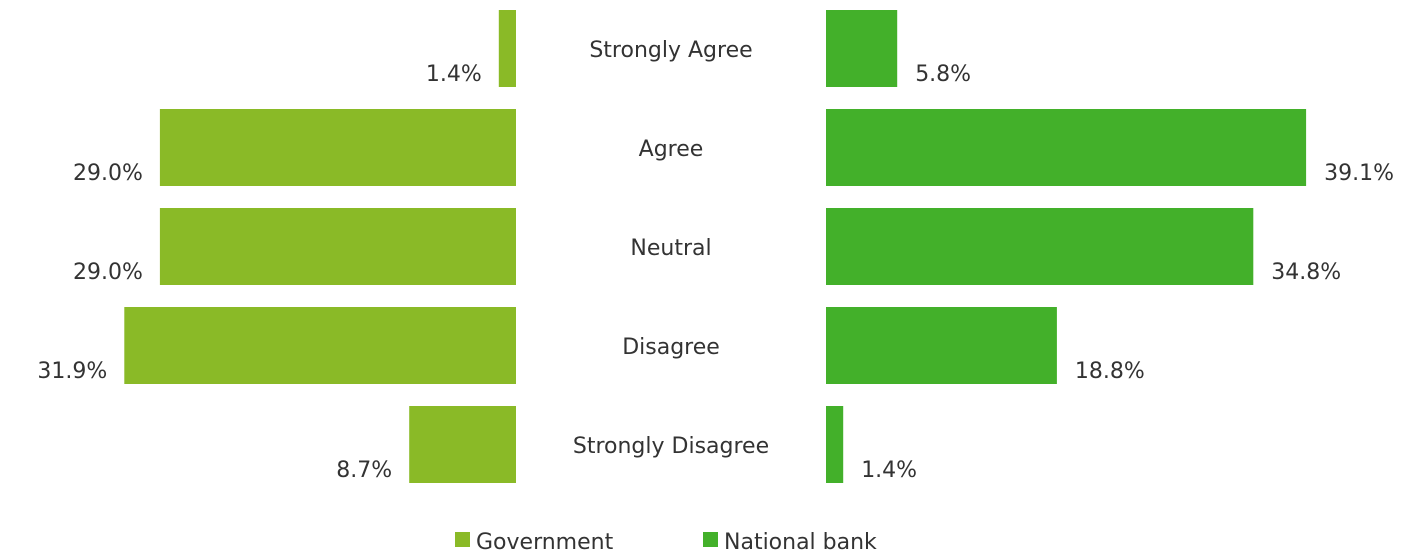  What do you see at coordinates (364, 470) in the screenshot?
I see `value-label-government-strongly-disagree: 8.7%` at bounding box center [364, 470].